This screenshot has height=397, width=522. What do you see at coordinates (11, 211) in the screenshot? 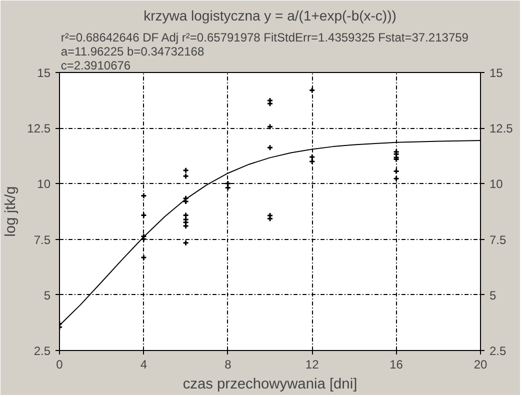
I see `y-axis-title: log jtk/g` at bounding box center [11, 211].